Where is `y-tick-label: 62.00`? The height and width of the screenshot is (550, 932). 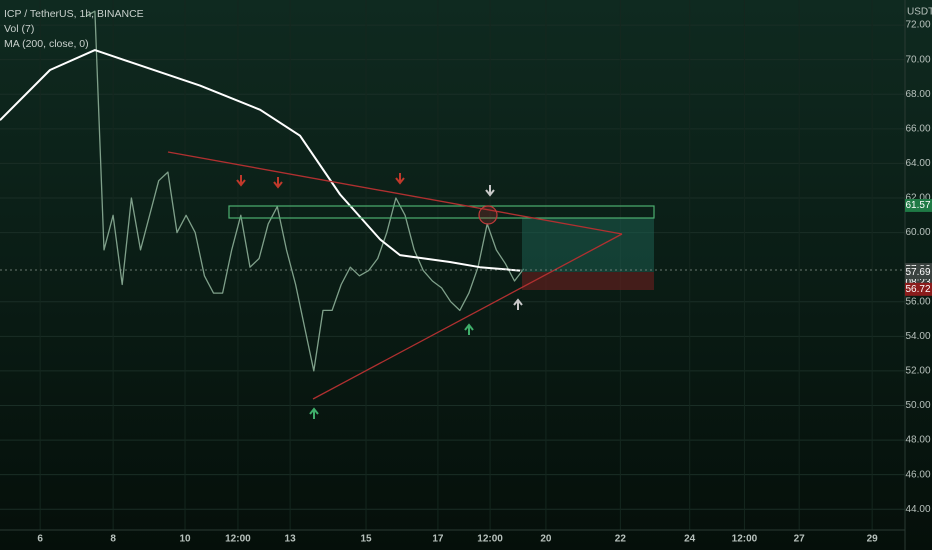 y-tick-label: 62.00 is located at coordinates (917, 198).